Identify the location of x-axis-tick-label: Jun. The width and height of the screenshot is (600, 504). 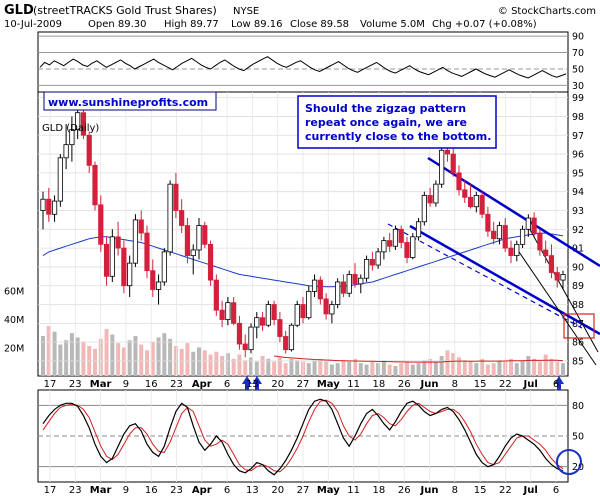
(429, 384).